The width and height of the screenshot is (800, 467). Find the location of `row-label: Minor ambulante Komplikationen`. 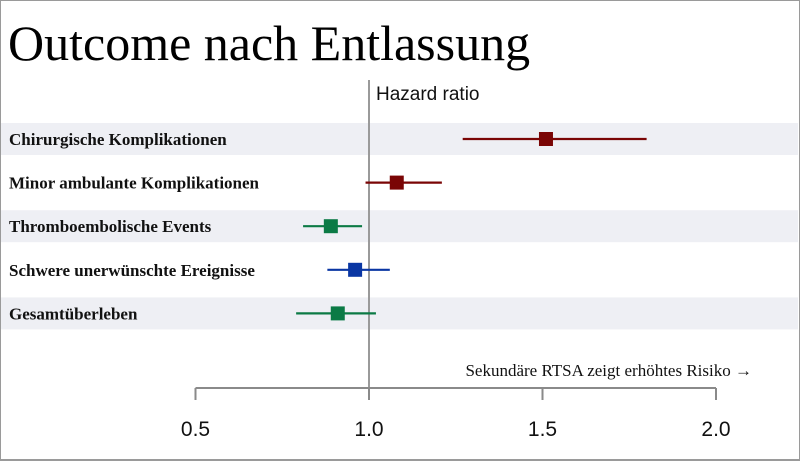

row-label: Minor ambulante Komplikationen is located at coordinates (134, 183).